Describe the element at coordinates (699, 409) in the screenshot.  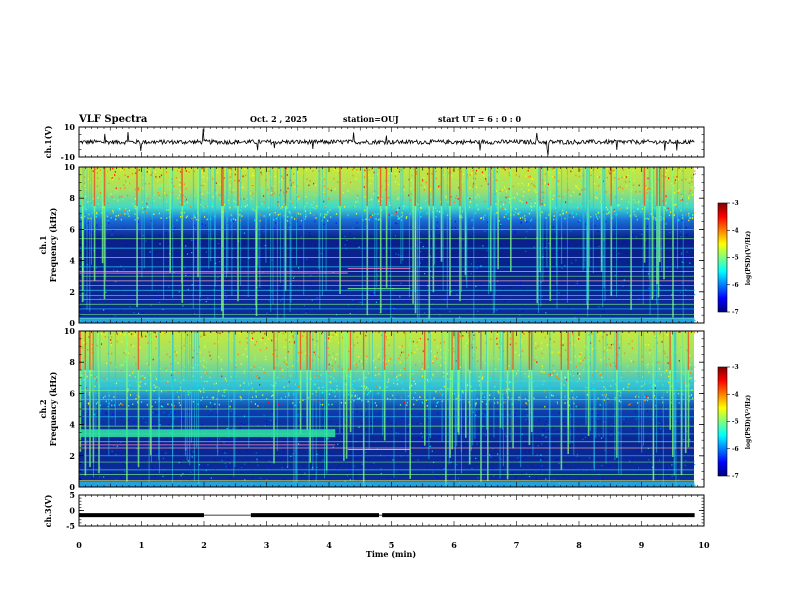
I see `no-data-region` at that location.